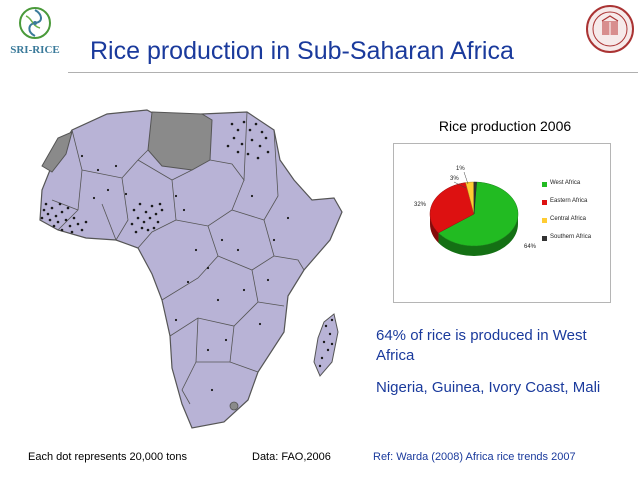  What do you see at coordinates (180, 141) in the screenshot?
I see `excluded-region-libya` at bounding box center [180, 141].